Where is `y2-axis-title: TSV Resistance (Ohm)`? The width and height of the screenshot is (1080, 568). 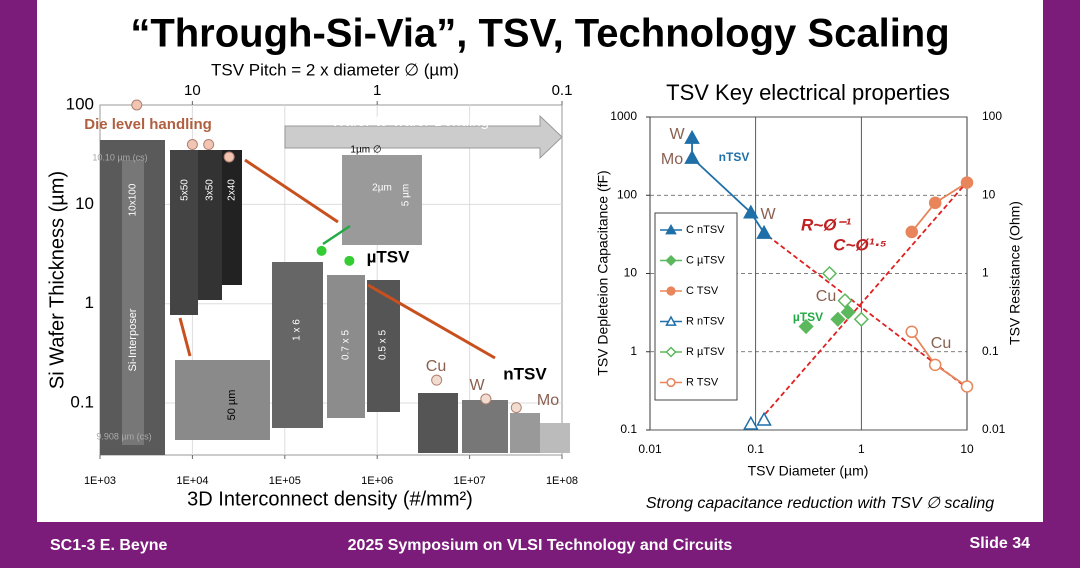 y2-axis-title: TSV Resistance (Ohm) is located at coordinates (1015, 273).